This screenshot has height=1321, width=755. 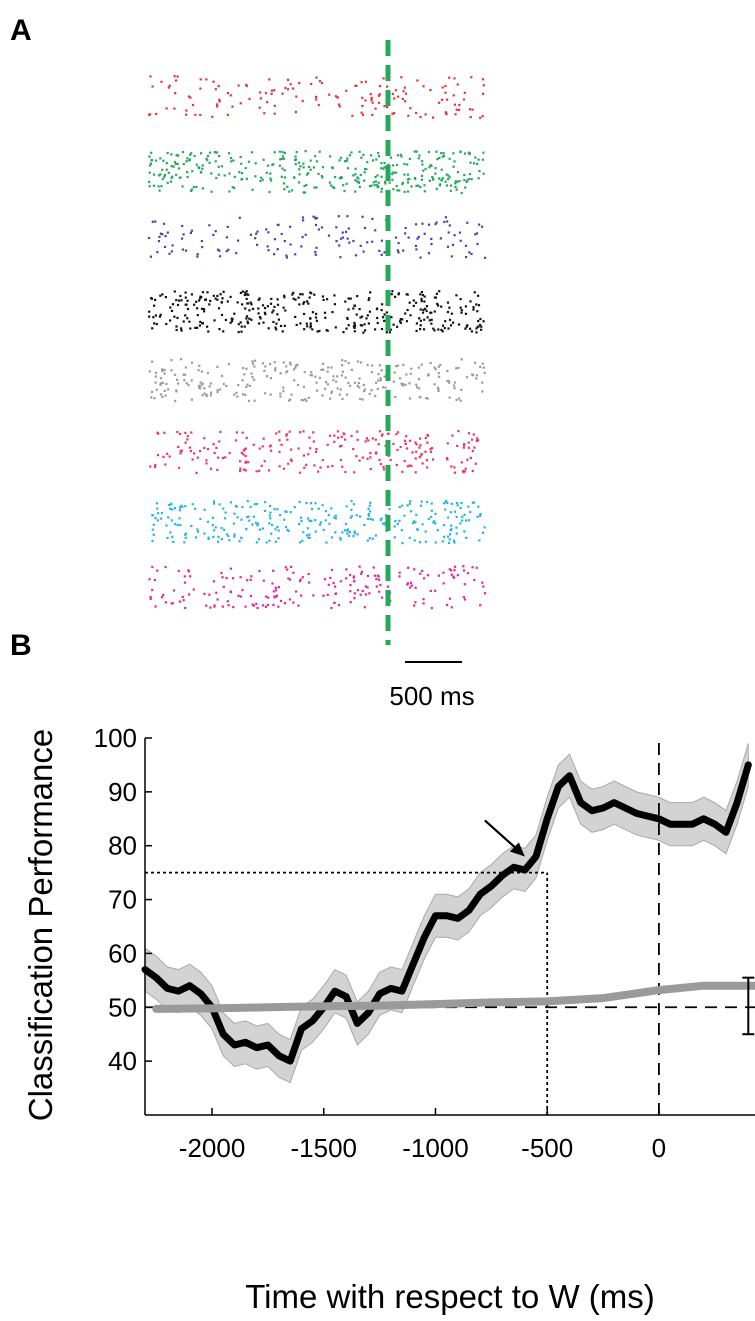 What do you see at coordinates (122, 1007) in the screenshot?
I see `y-tick-label: 50` at bounding box center [122, 1007].